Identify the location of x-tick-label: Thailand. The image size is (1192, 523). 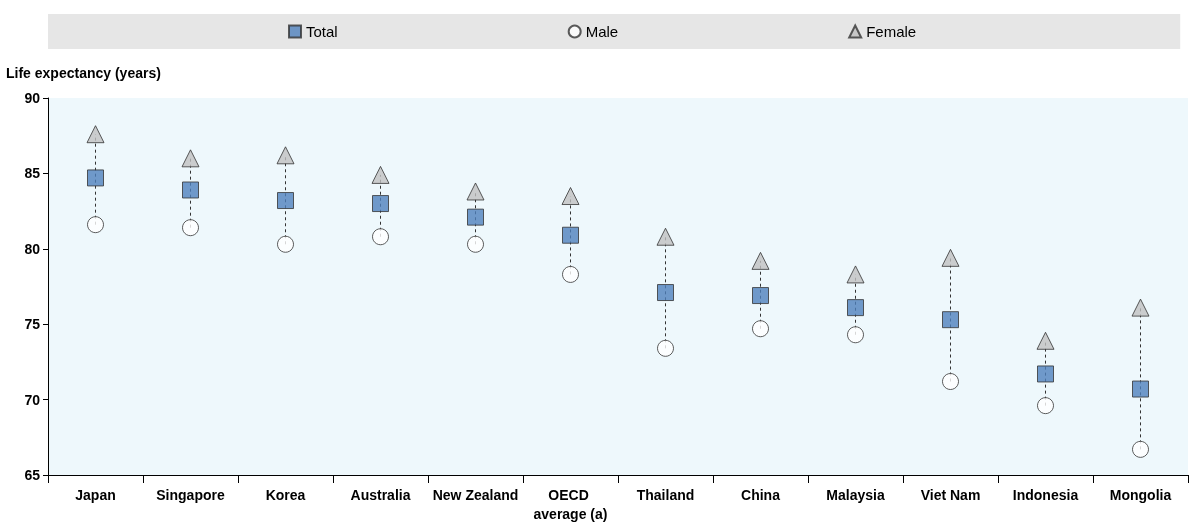
(665, 494).